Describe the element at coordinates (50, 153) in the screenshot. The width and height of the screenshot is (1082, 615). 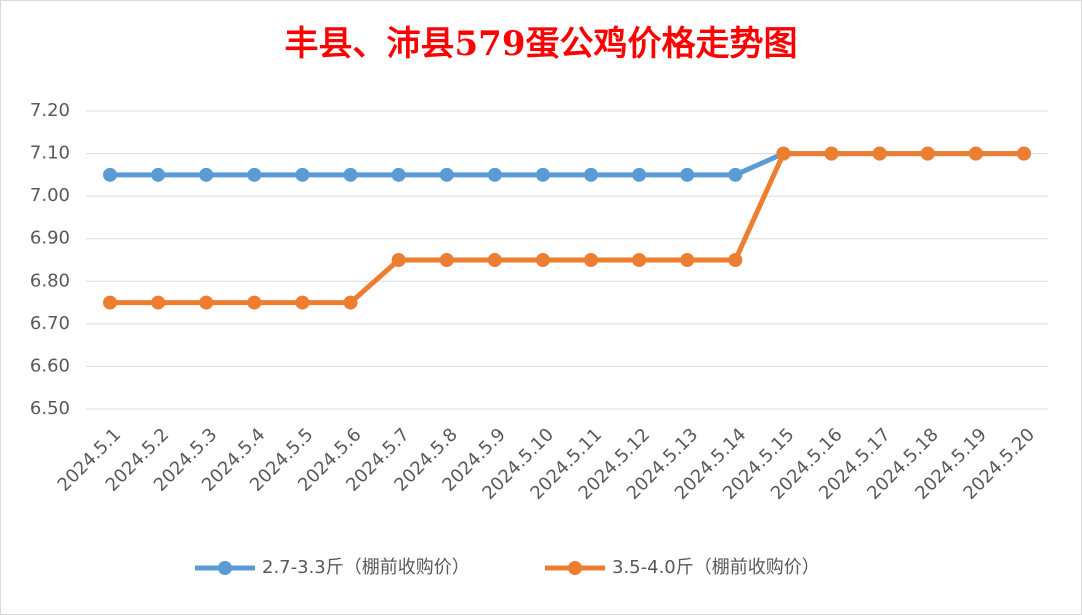
I see `y-tick-label: 7.10` at that location.